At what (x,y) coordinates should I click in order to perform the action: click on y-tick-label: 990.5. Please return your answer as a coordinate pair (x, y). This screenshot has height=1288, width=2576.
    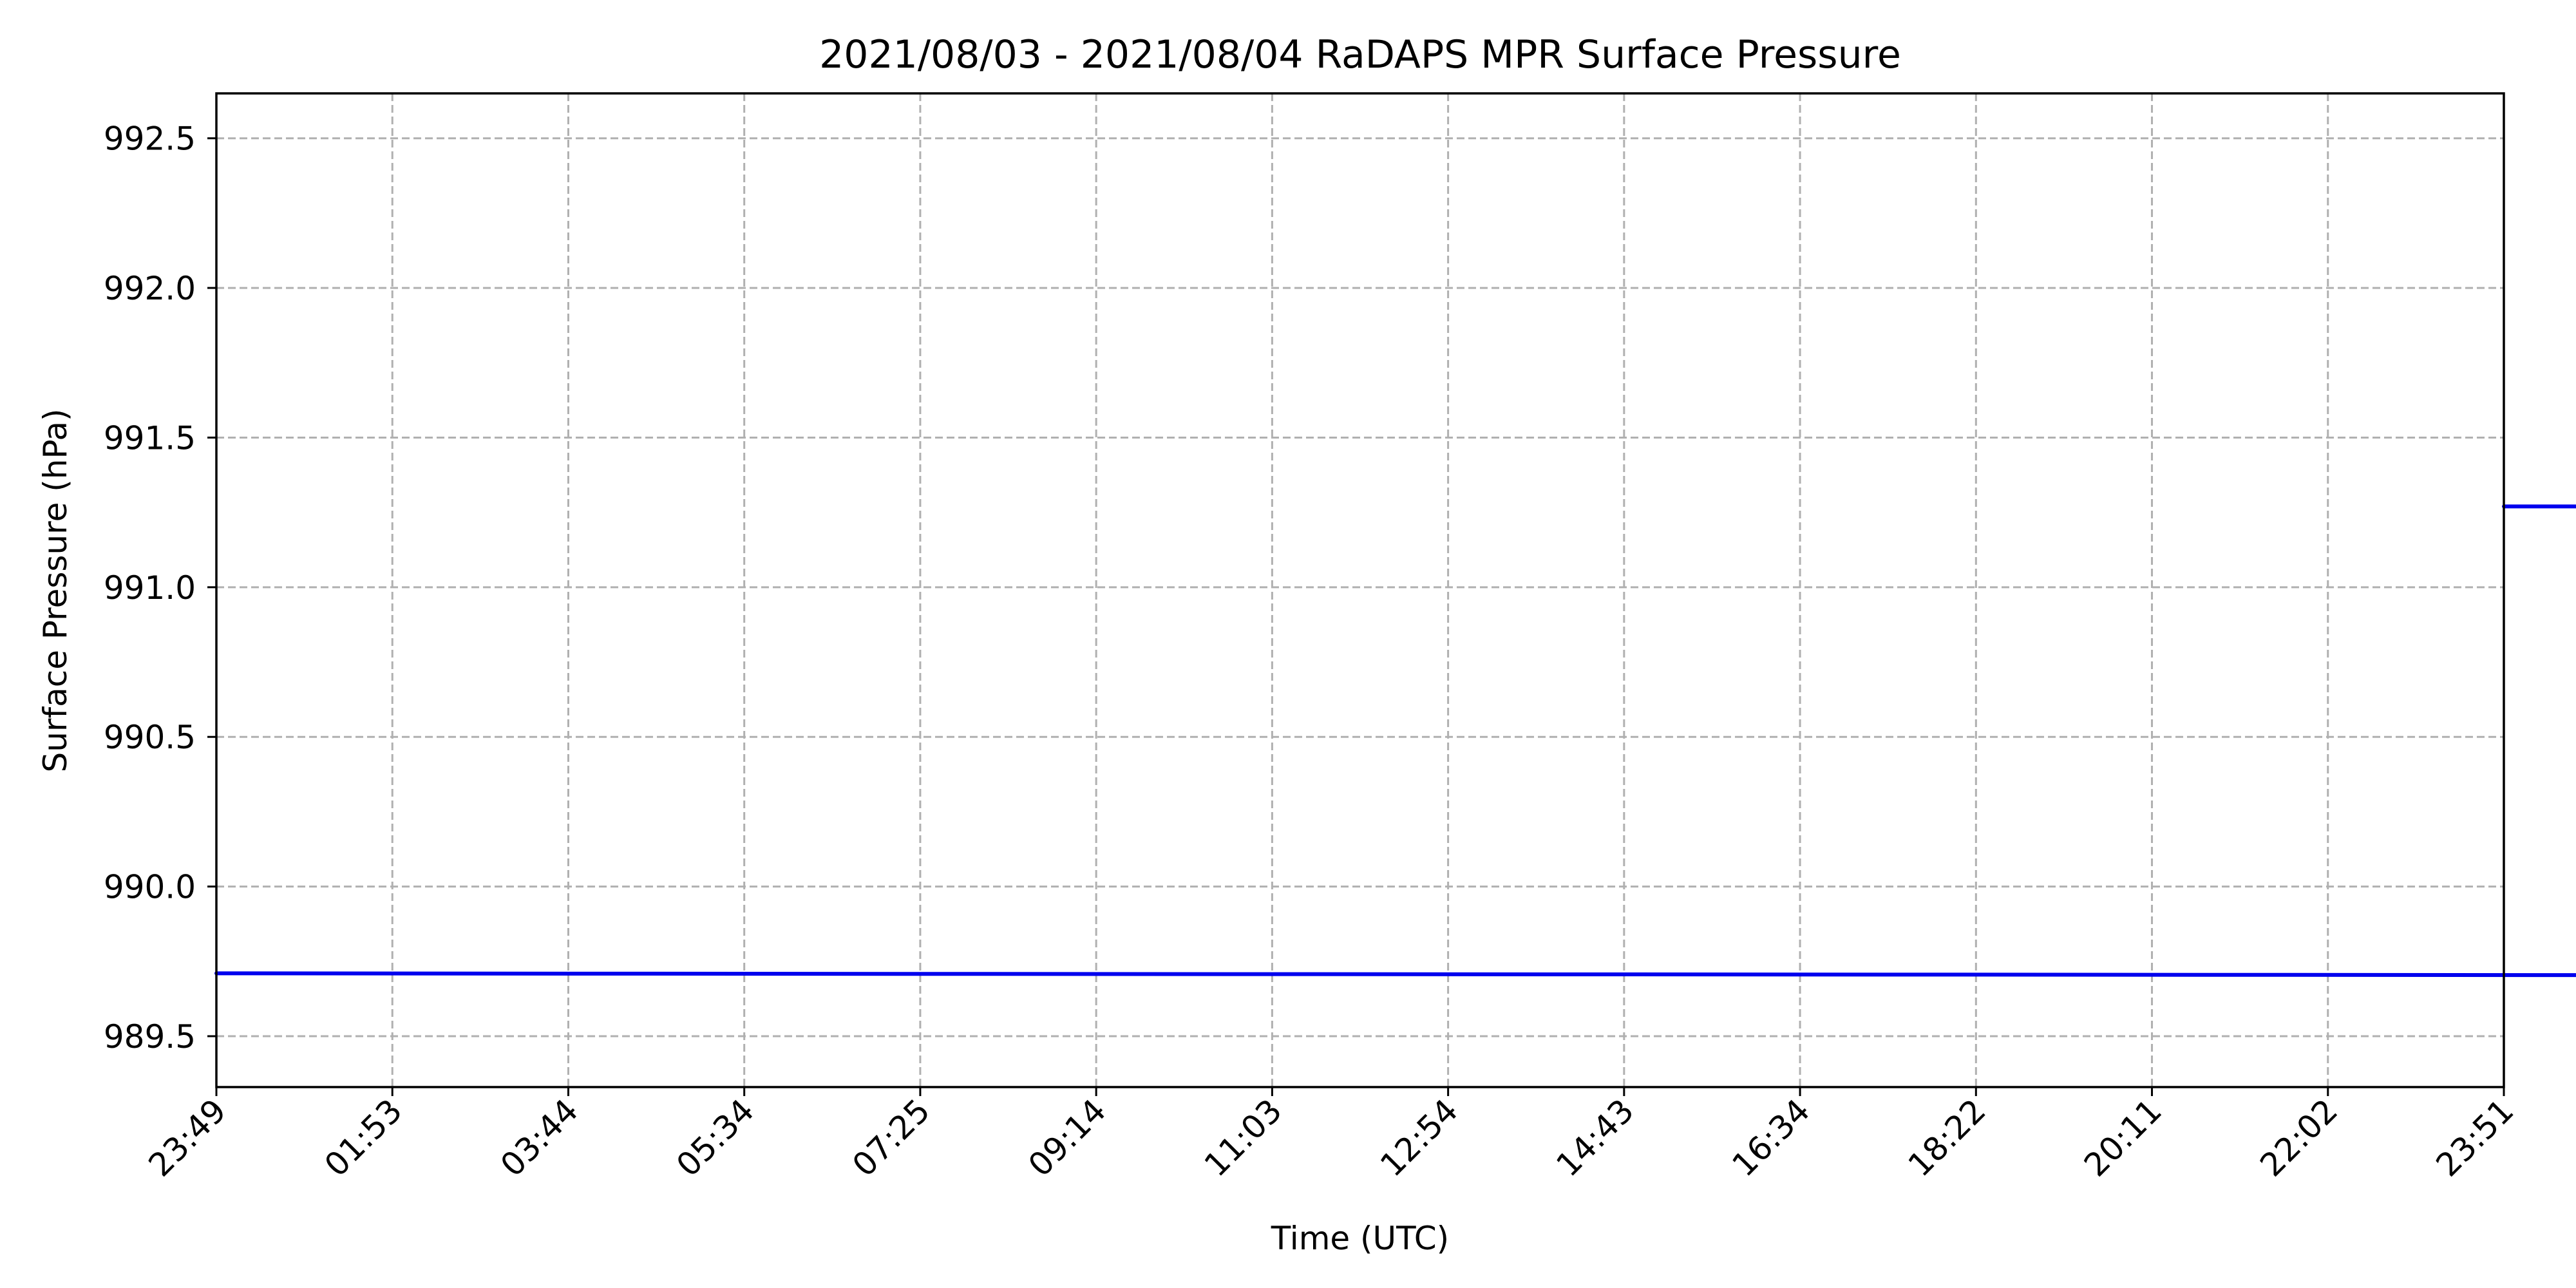
    Looking at the image, I should click on (150, 738).